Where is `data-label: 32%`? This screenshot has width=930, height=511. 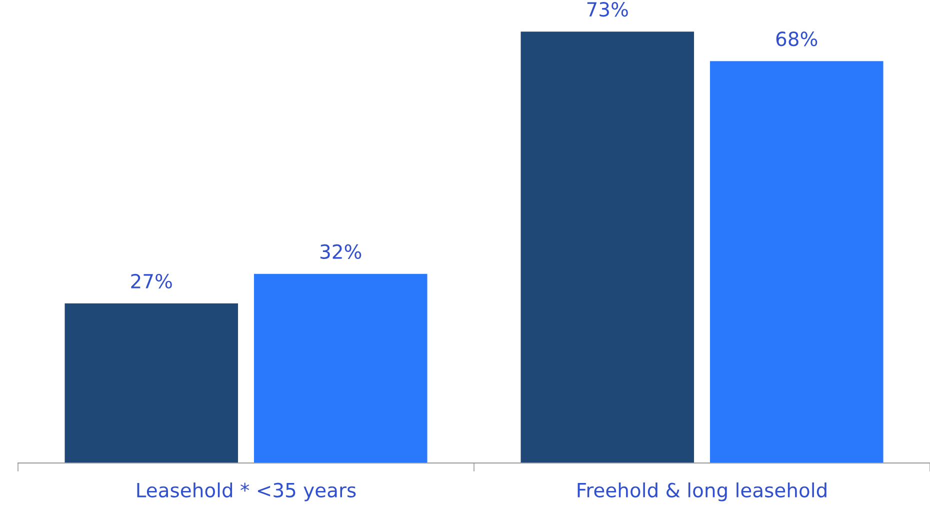
data-label: 32% is located at coordinates (341, 251).